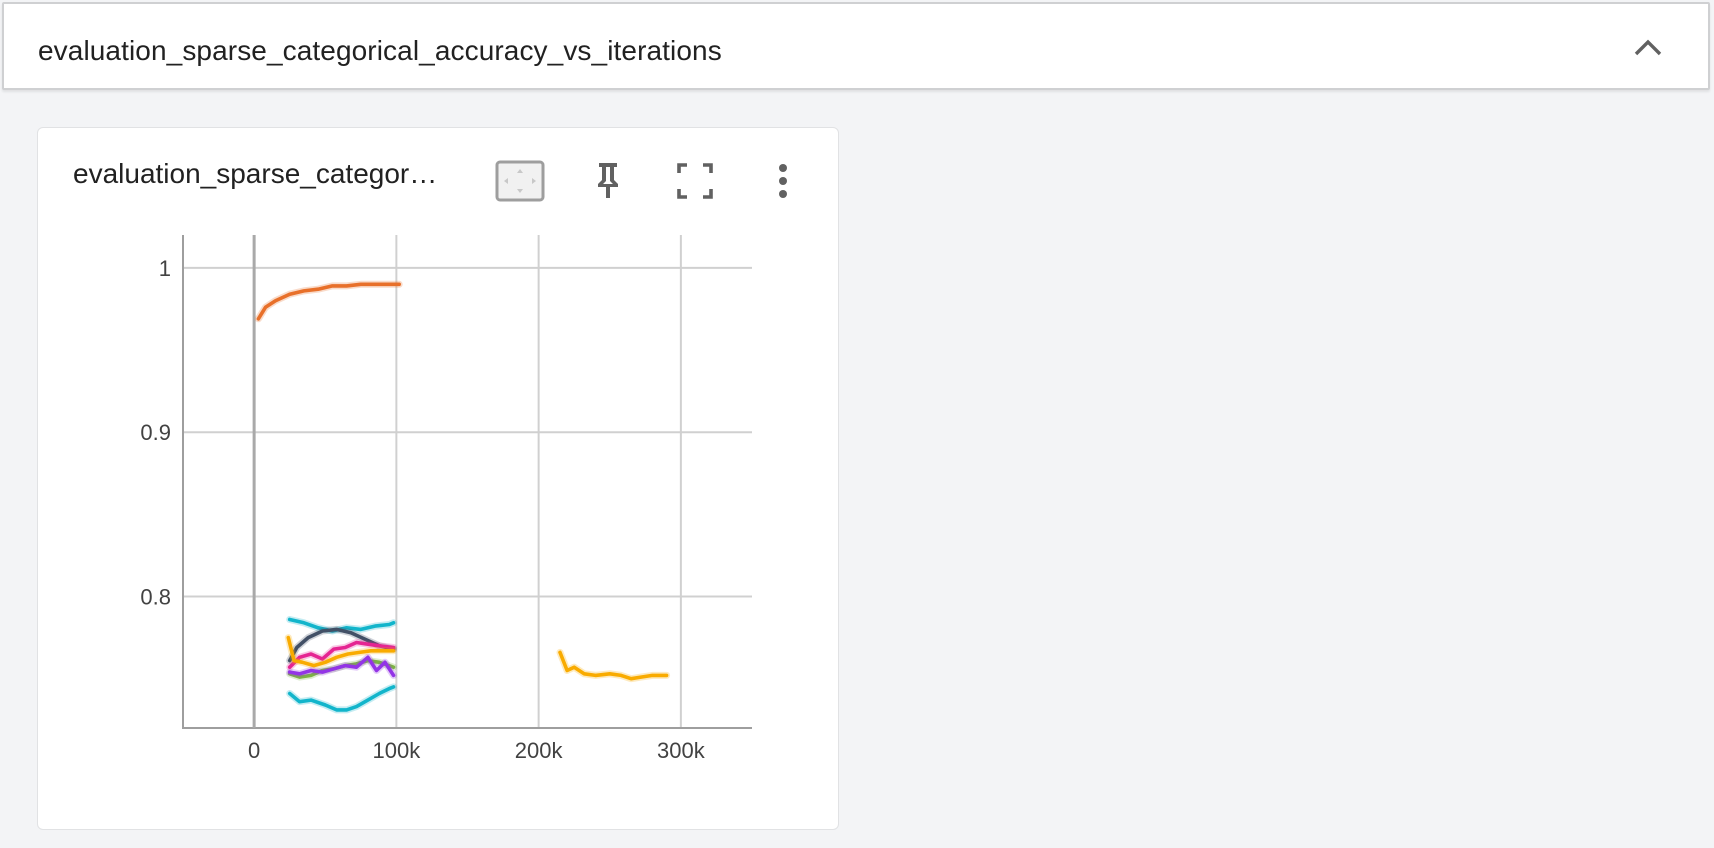  What do you see at coordinates (328, 301) in the screenshot?
I see `series-0-raw` at bounding box center [328, 301].